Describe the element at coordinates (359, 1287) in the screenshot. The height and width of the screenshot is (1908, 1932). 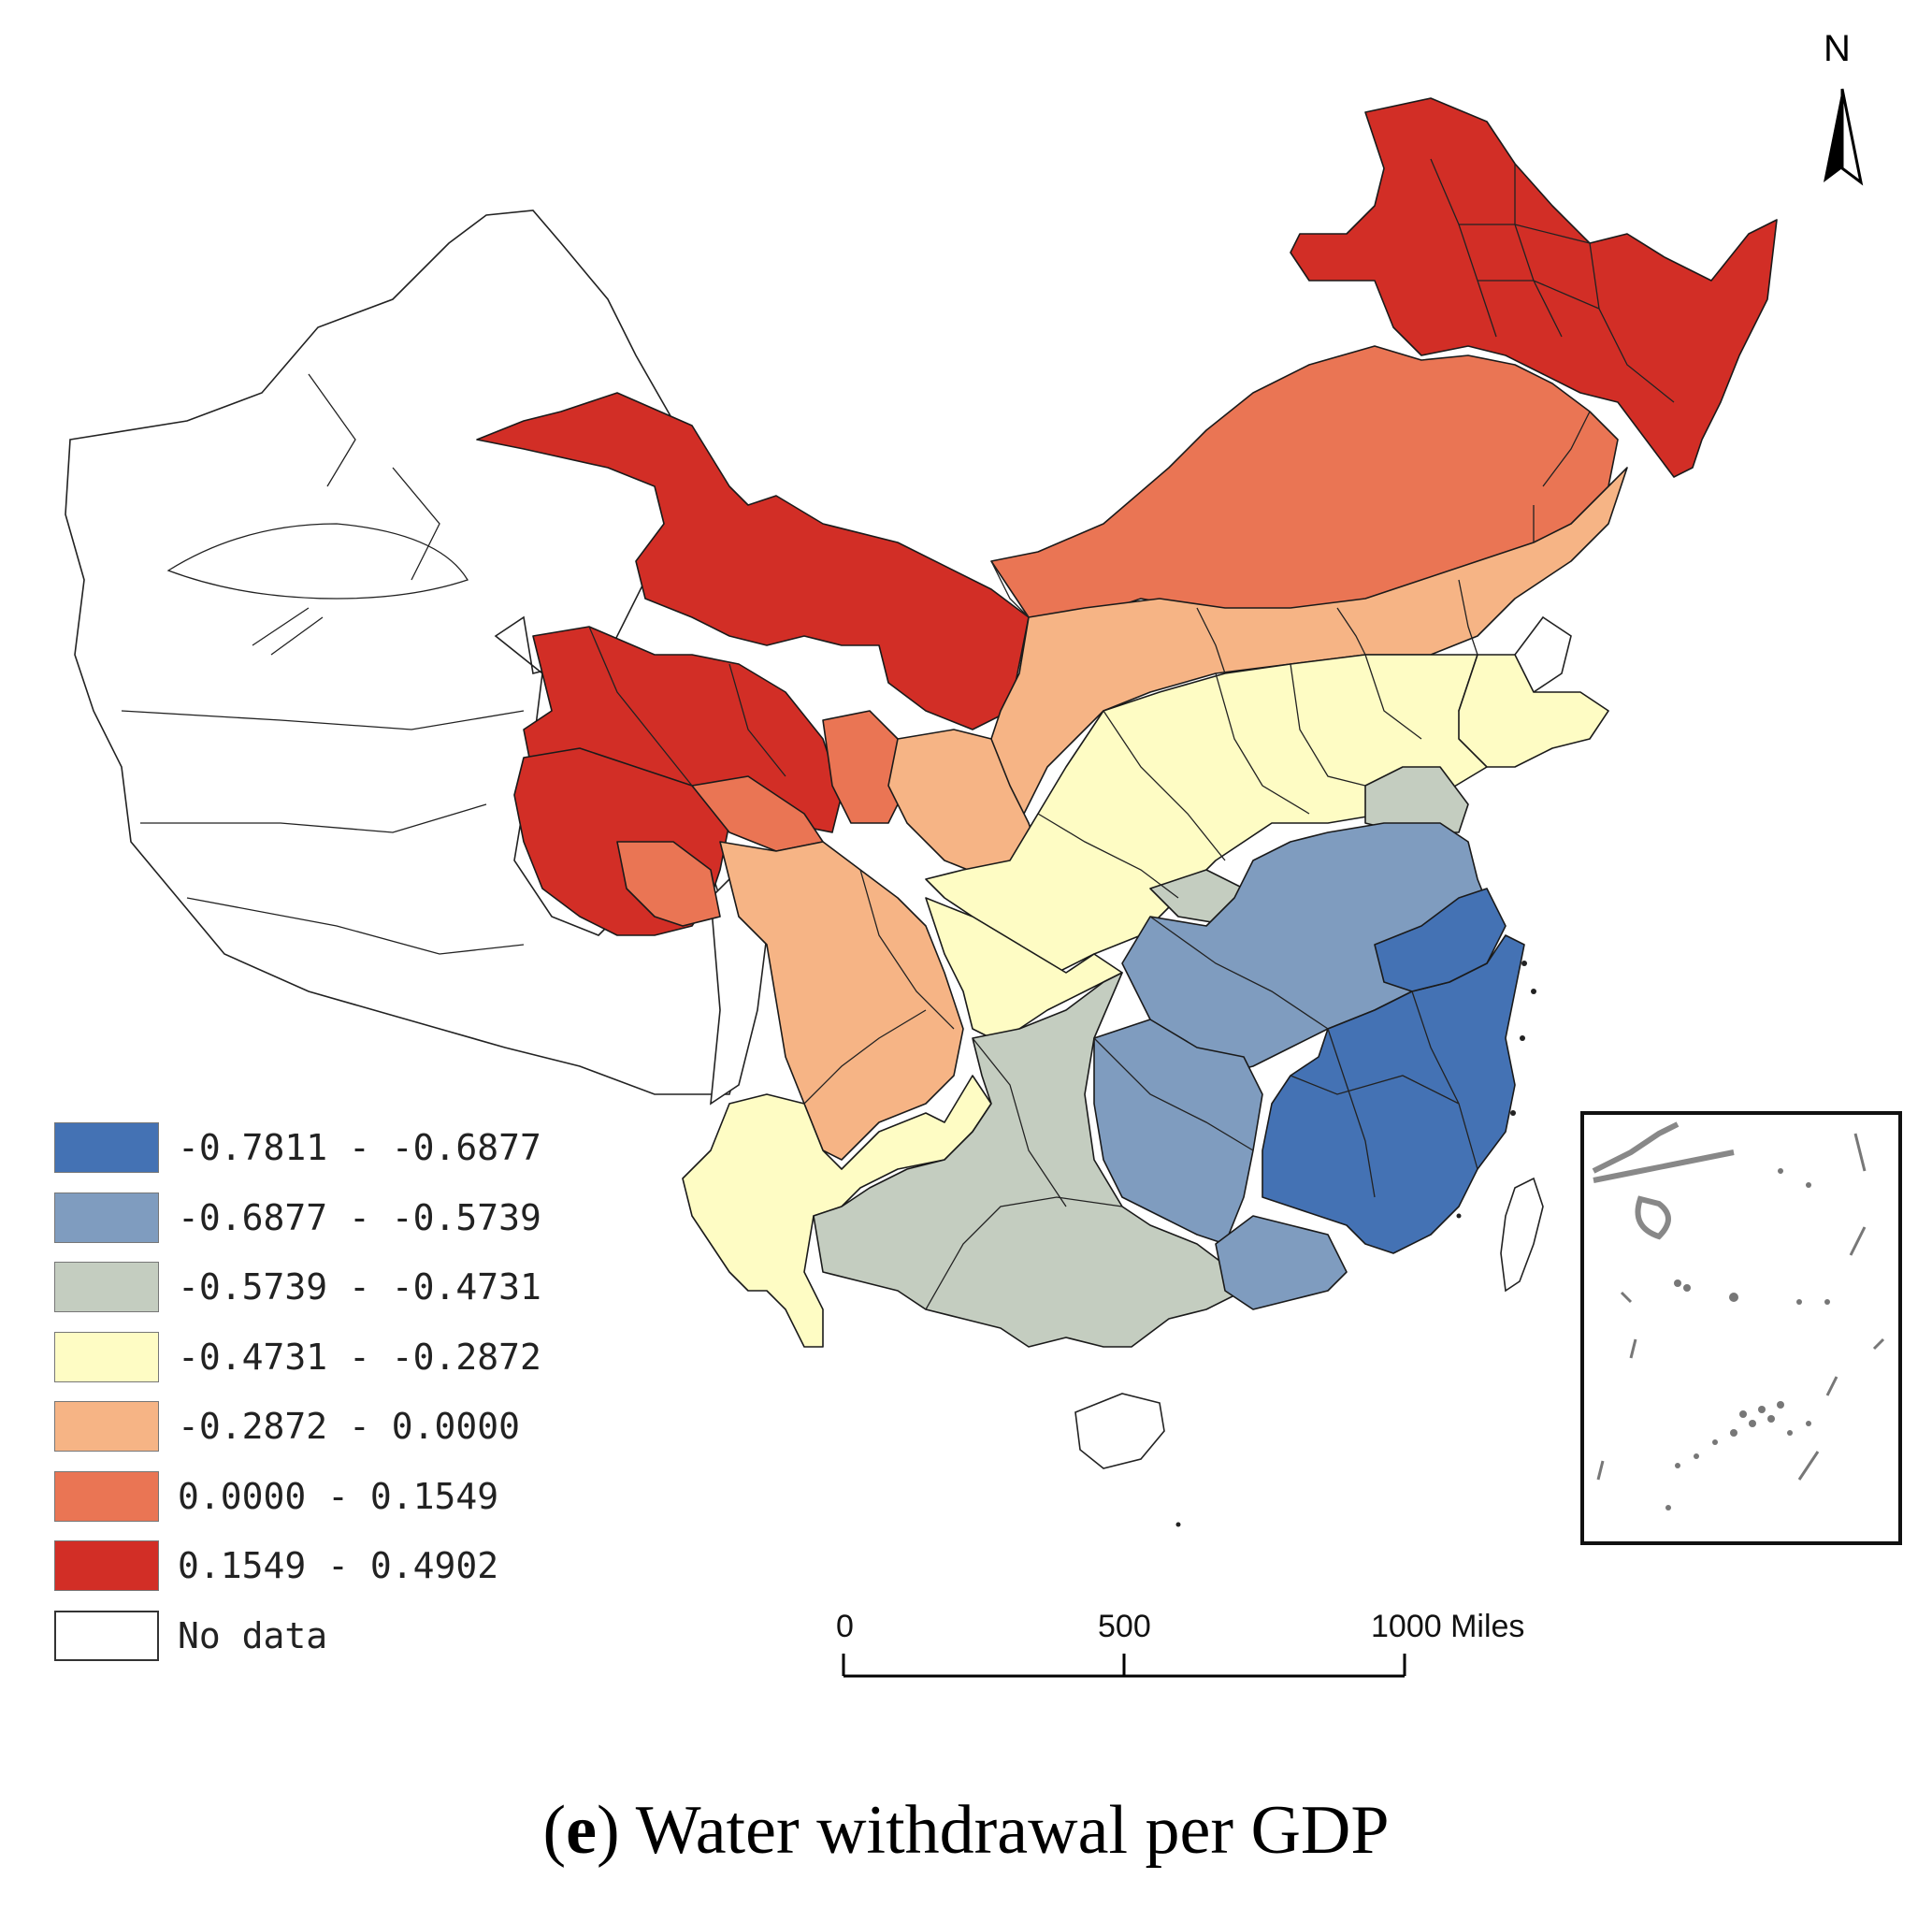
I see `legend-label: -0.5739 - -0.4731` at that location.